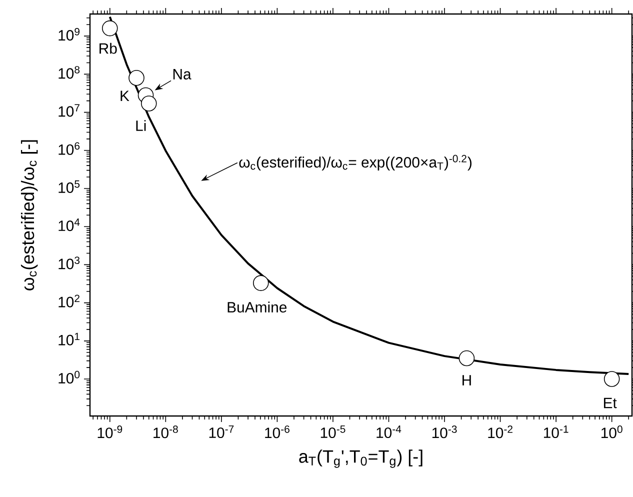 Image resolution: width=633 pixels, height=497 pixels. Describe the element at coordinates (141, 125) in the screenshot. I see `annotation: Li` at that location.